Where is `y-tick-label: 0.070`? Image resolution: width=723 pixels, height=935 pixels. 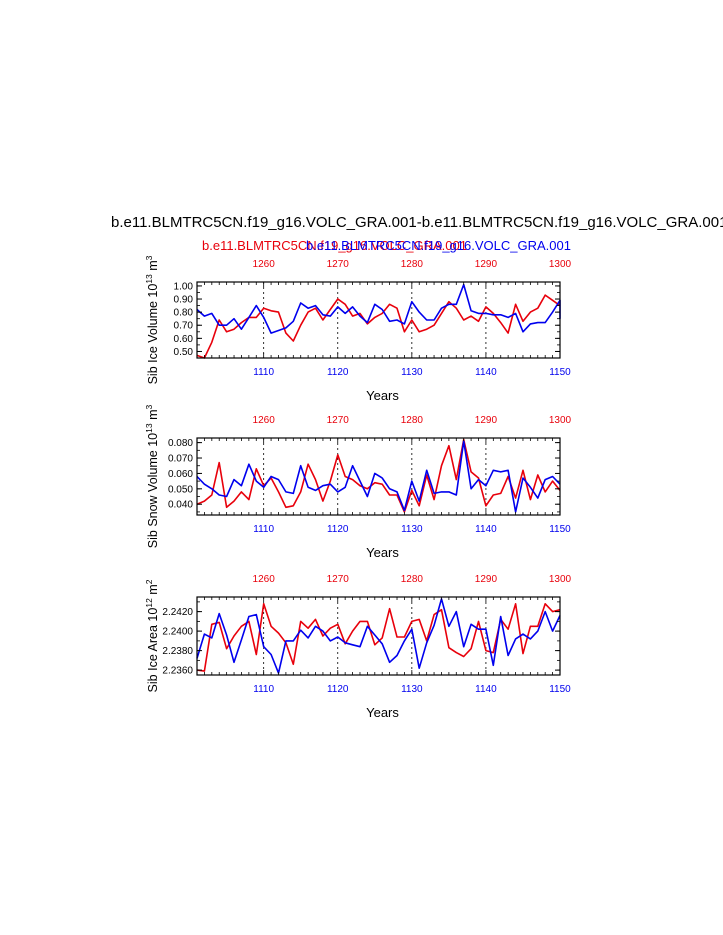 y-tick-label: 0.070 is located at coordinates (180, 459).